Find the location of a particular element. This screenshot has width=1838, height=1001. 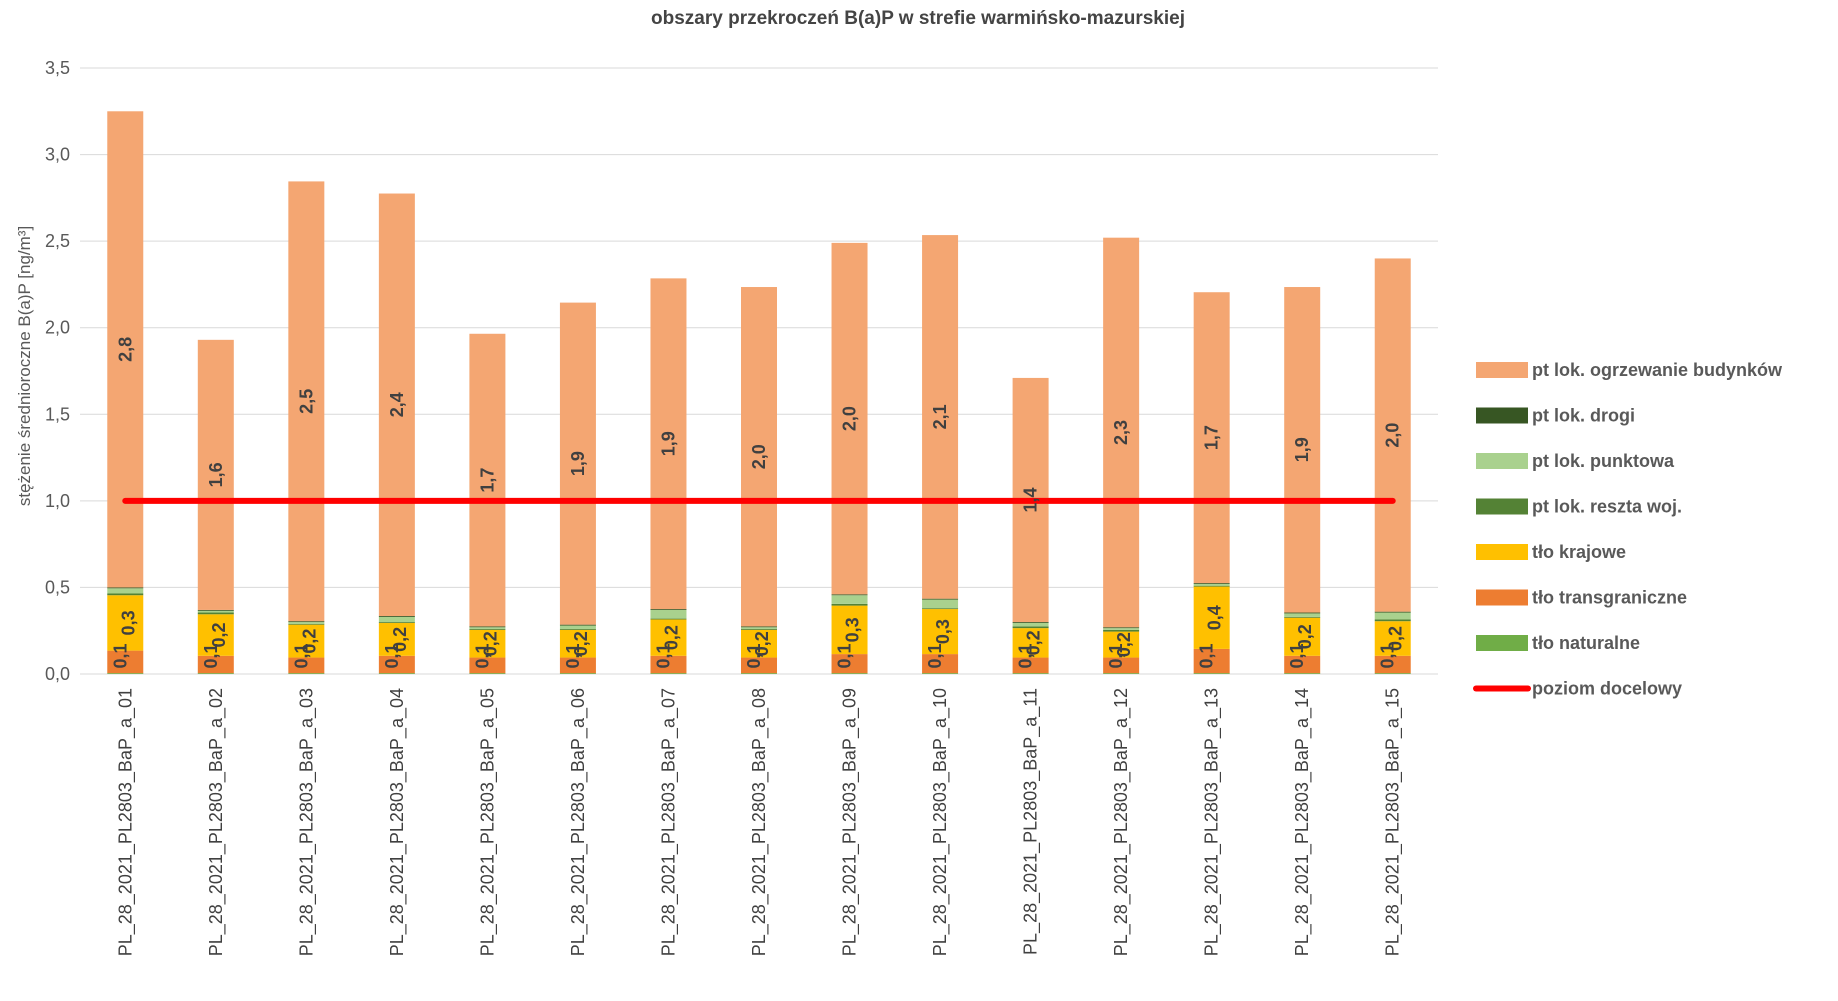

data-label: 2,5 is located at coordinates (306, 401).